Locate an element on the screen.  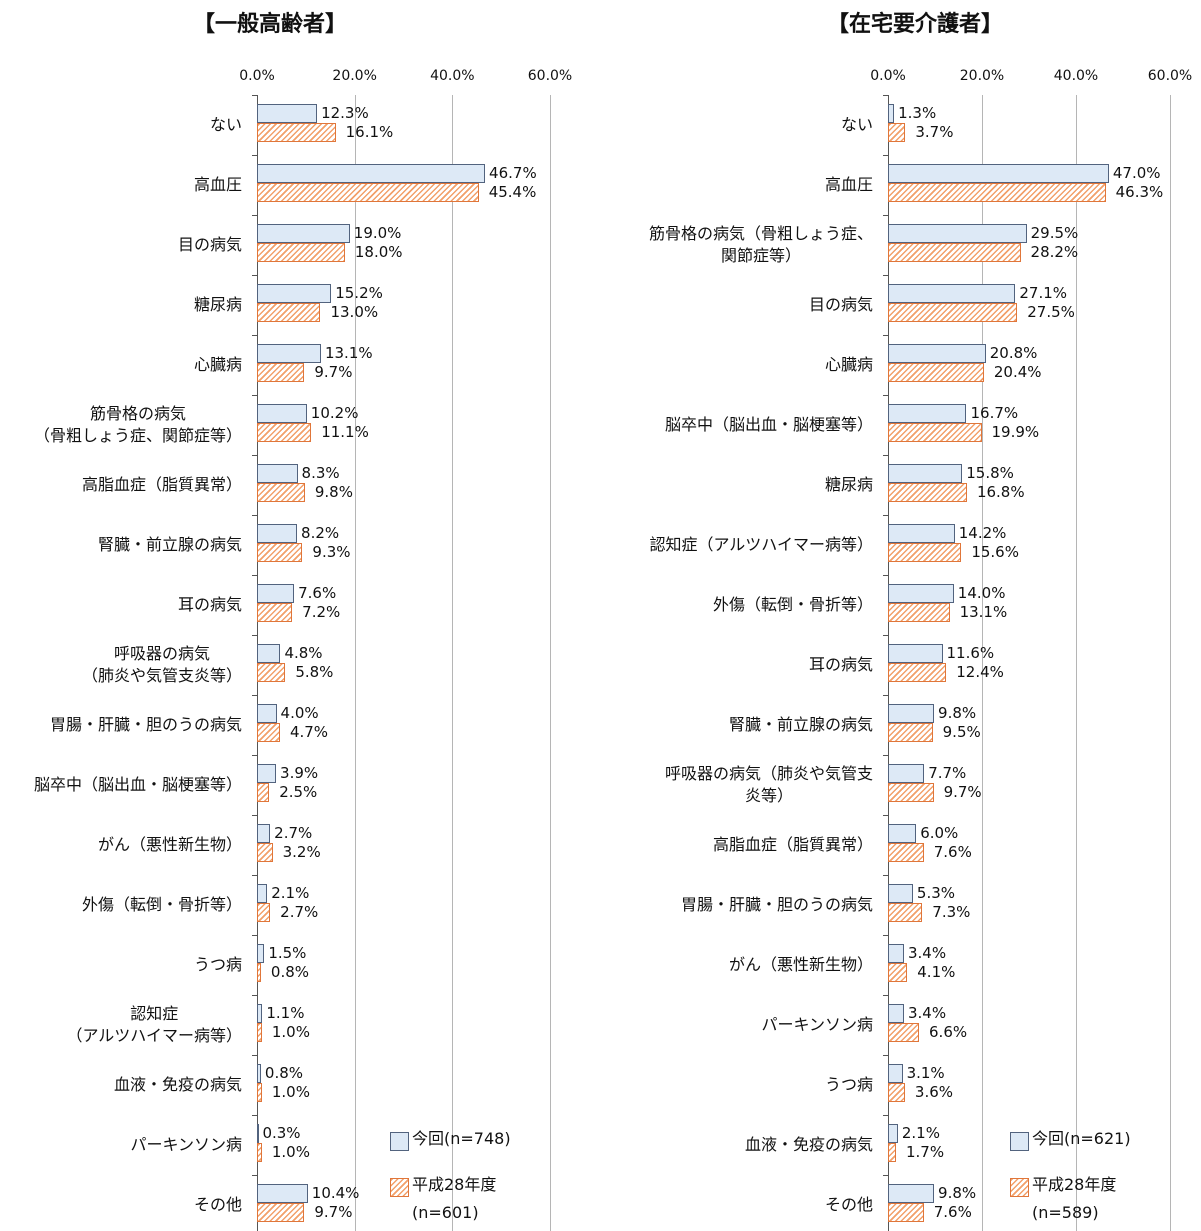
x-tick-label: 20.0% is located at coordinates (354, 76).